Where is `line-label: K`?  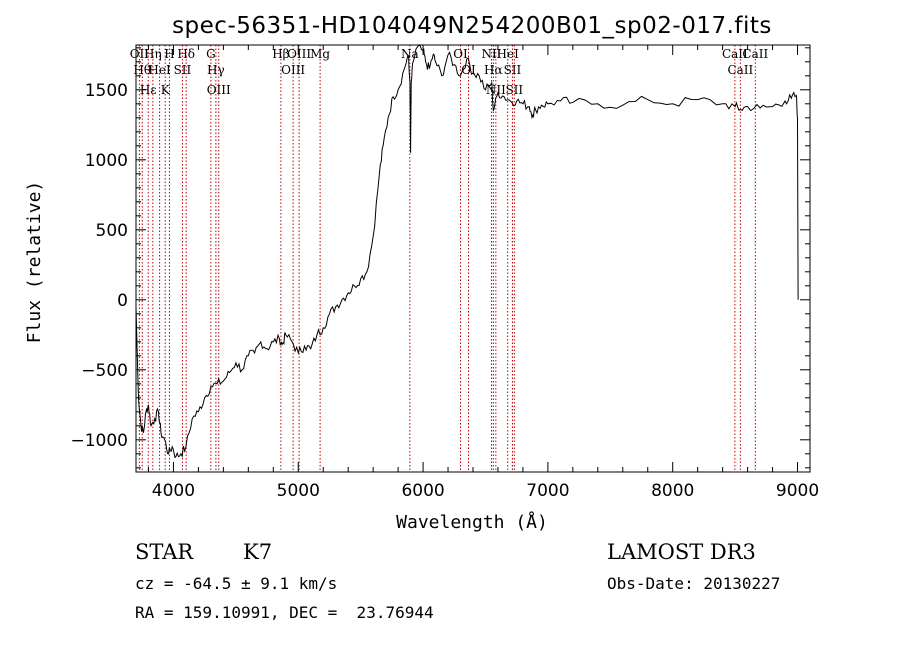 line-label: K is located at coordinates (166, 90).